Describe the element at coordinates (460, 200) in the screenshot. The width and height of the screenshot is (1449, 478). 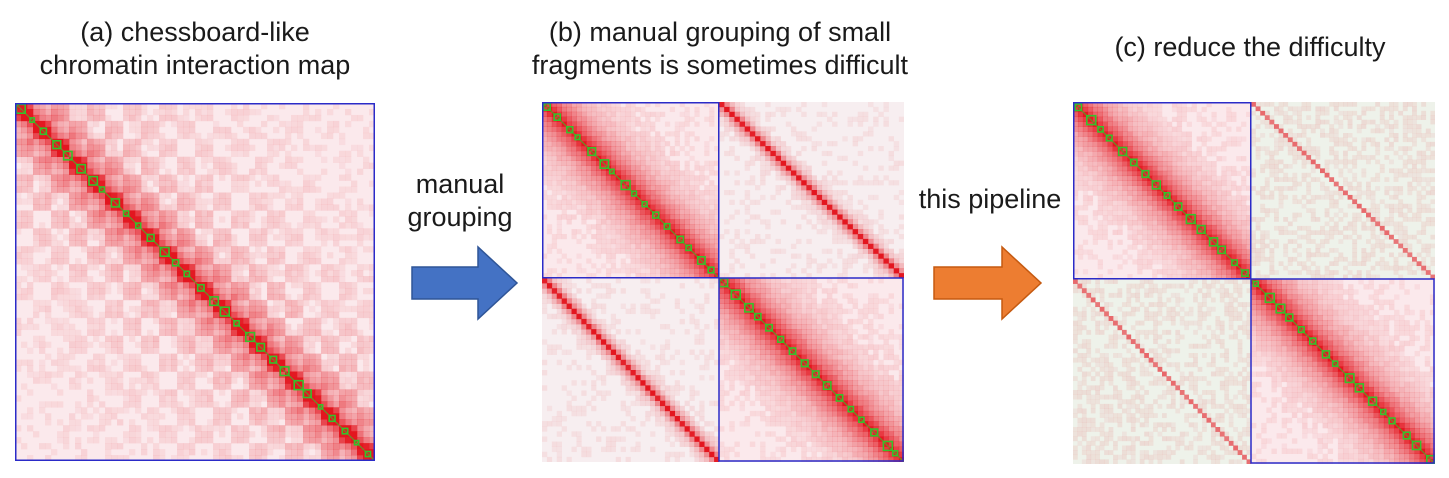
I see `manual-grouping-label: manual grouping` at that location.